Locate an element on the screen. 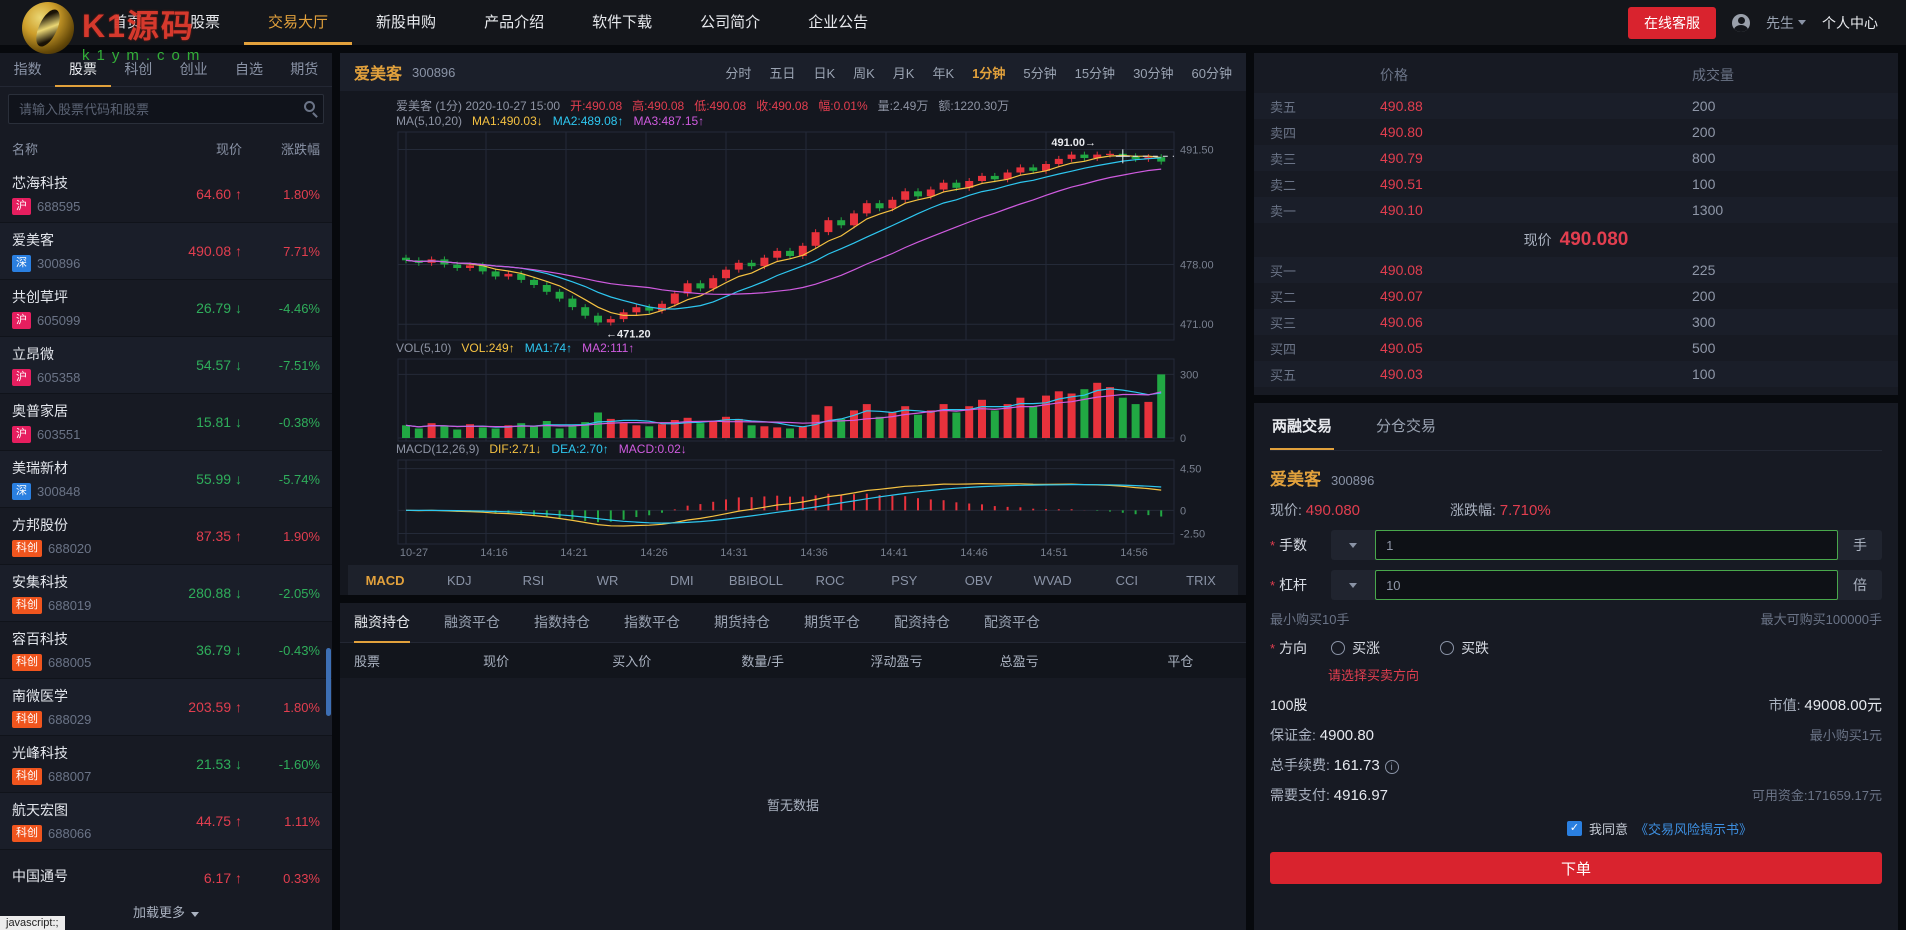 Image resolution: width=1906 pixels, height=930 pixels. nav-item-7: 企业公告 is located at coordinates (838, 22).